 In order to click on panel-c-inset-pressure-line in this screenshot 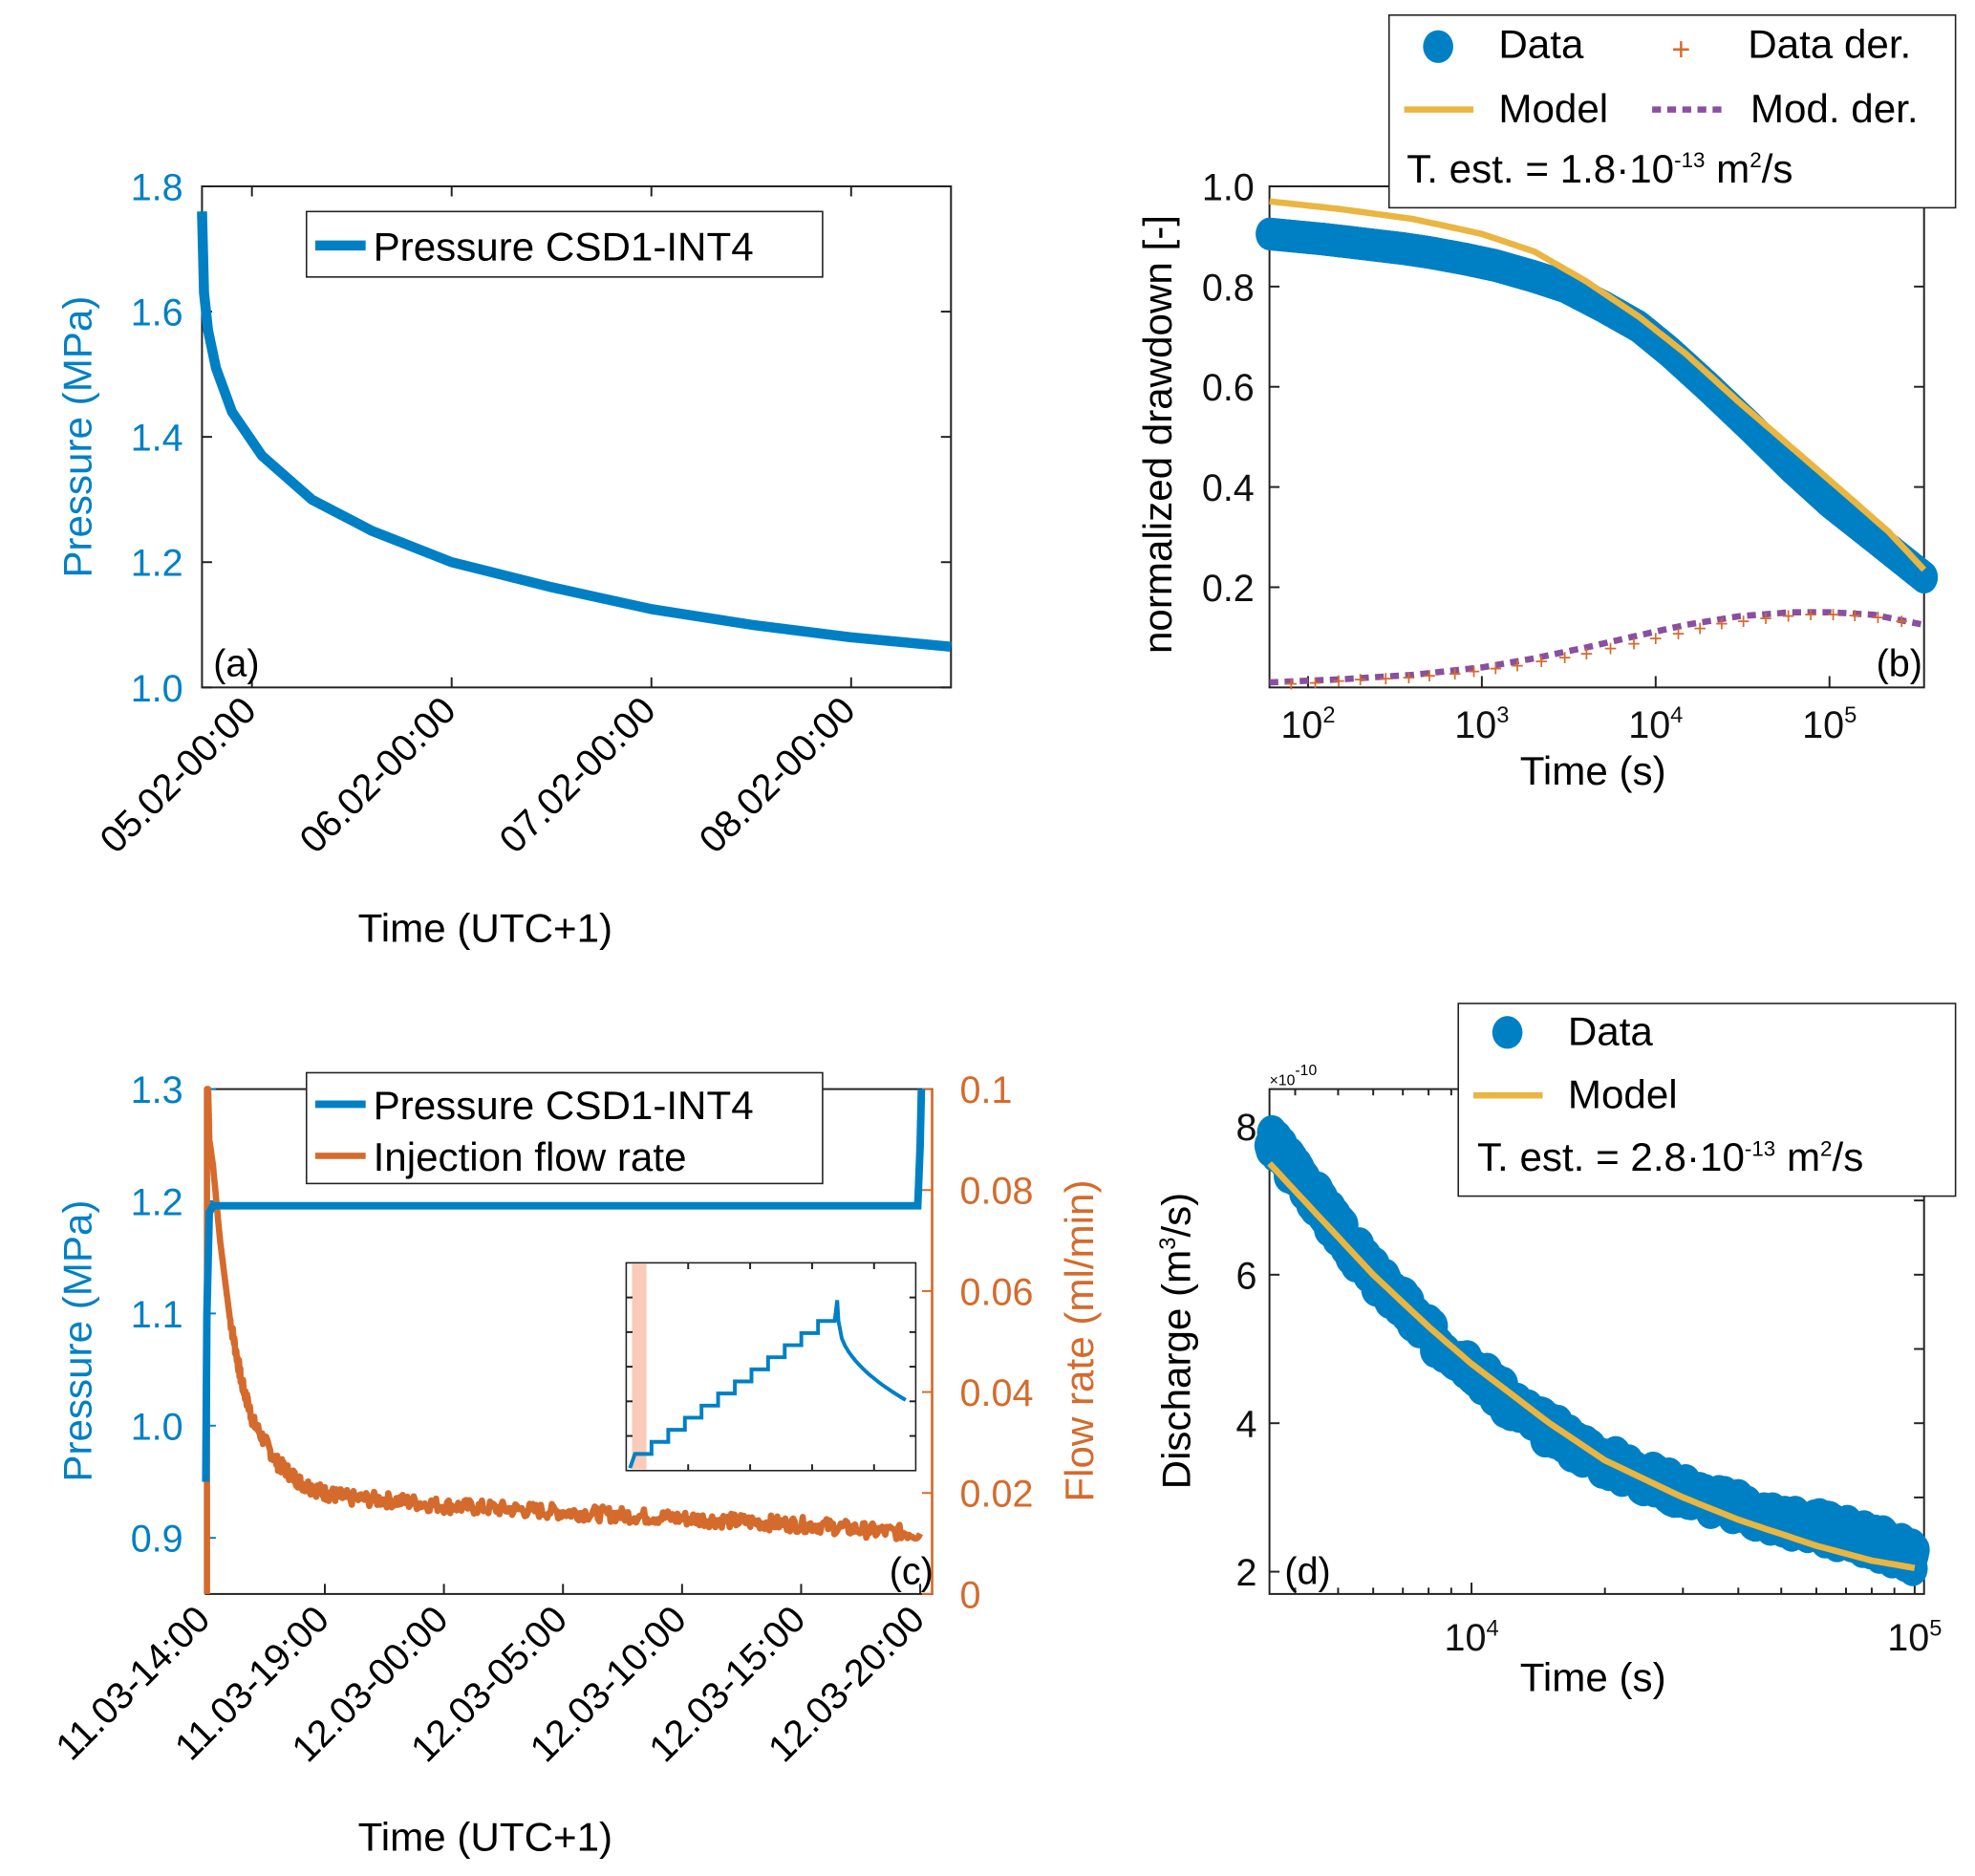, I will do `click(767, 1384)`.